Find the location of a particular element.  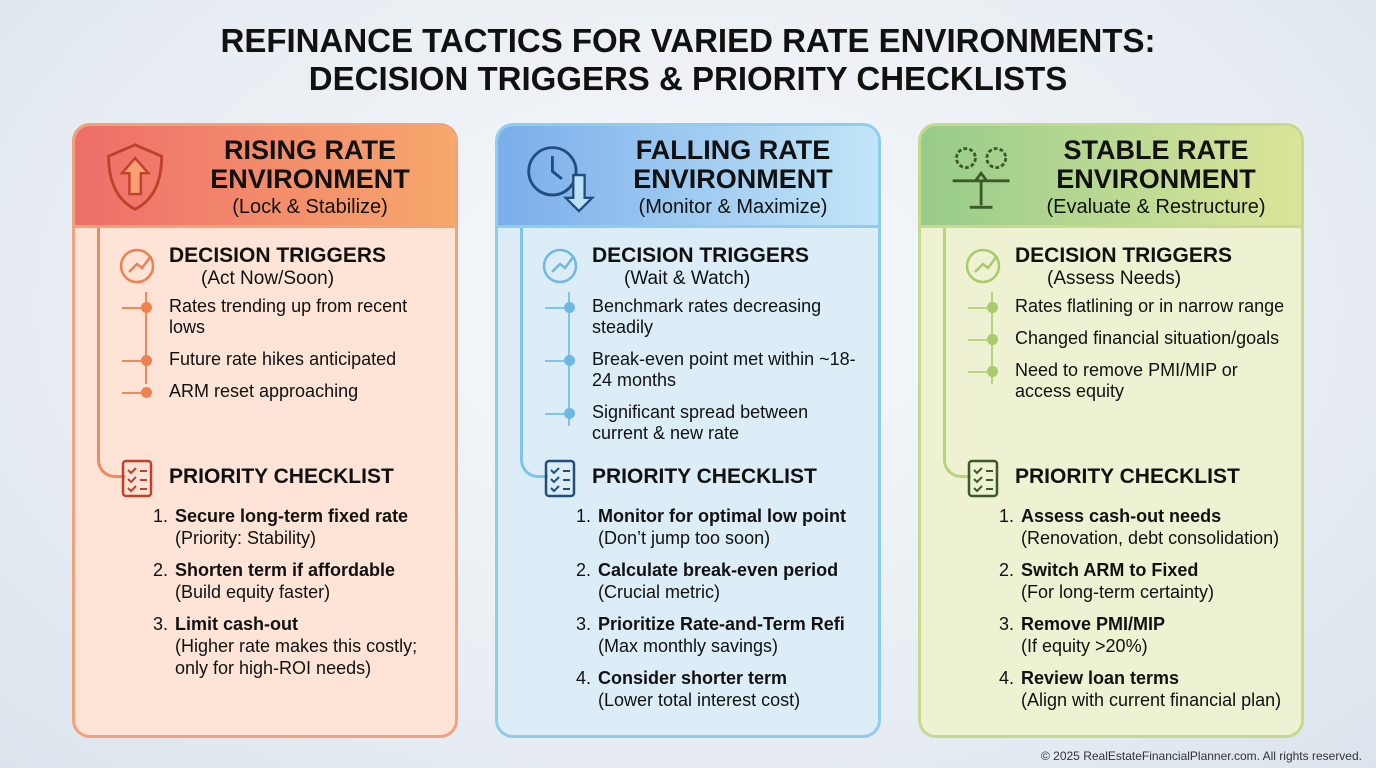

item-title: Monitor for optimal low point is located at coordinates (722, 516).